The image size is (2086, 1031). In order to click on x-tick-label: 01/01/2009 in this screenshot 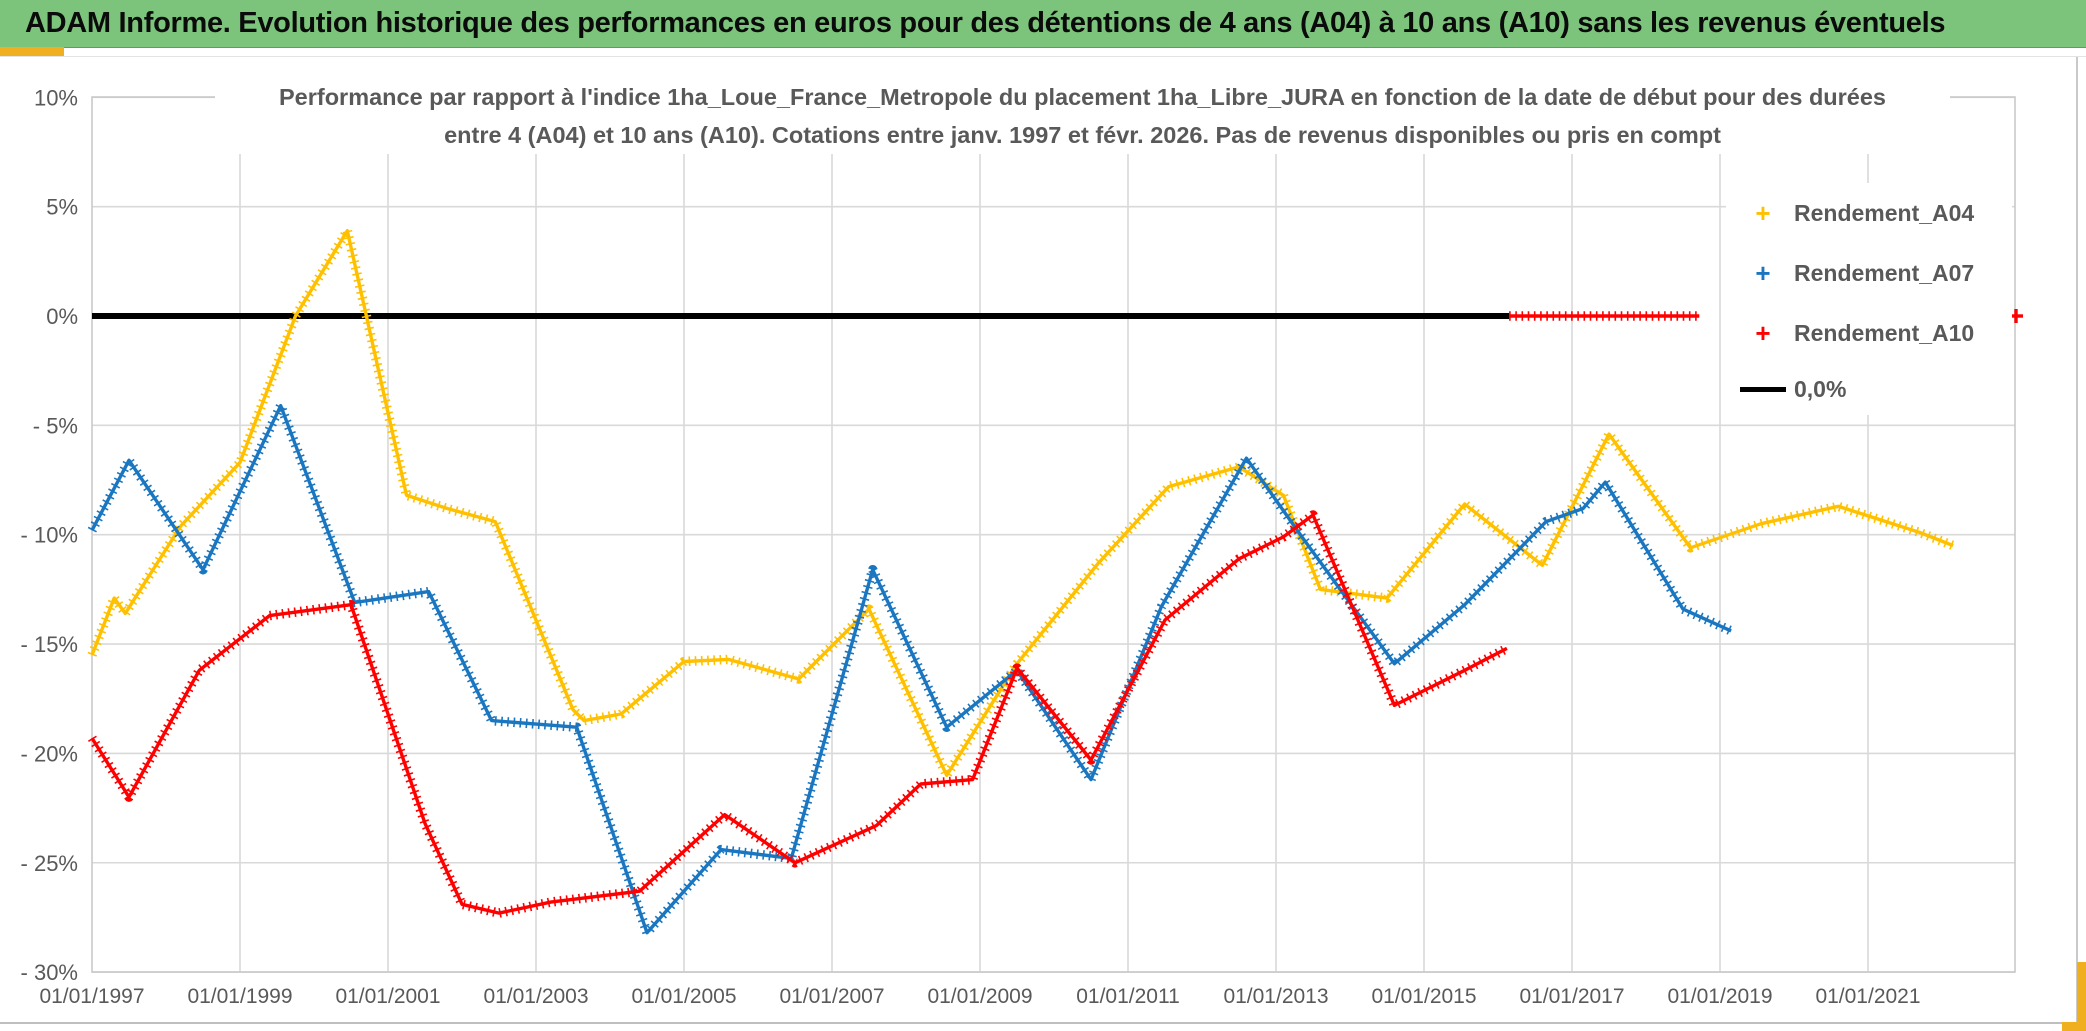, I will do `click(979, 996)`.